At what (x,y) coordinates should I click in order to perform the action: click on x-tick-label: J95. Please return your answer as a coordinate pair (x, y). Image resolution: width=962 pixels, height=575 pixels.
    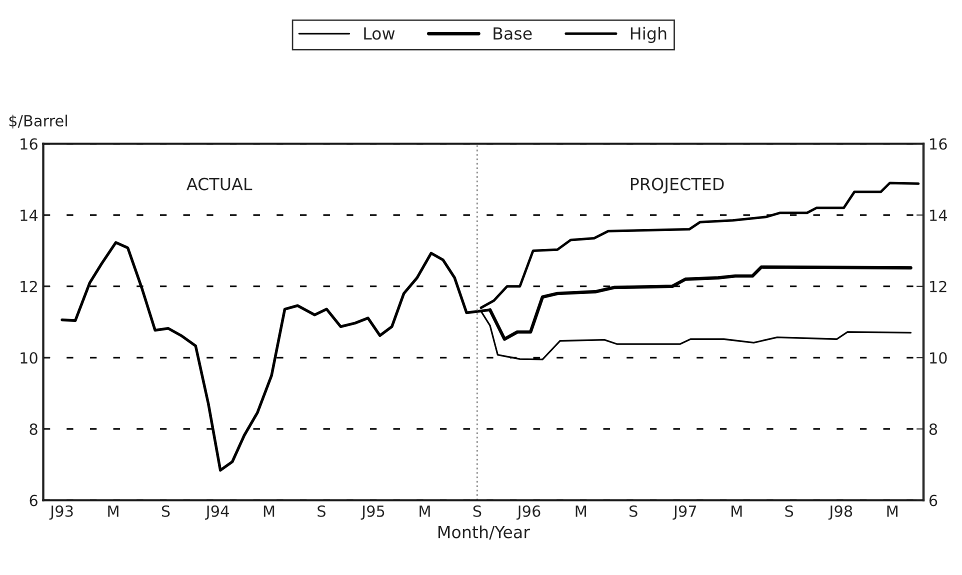
    Looking at the image, I should click on (372, 512).